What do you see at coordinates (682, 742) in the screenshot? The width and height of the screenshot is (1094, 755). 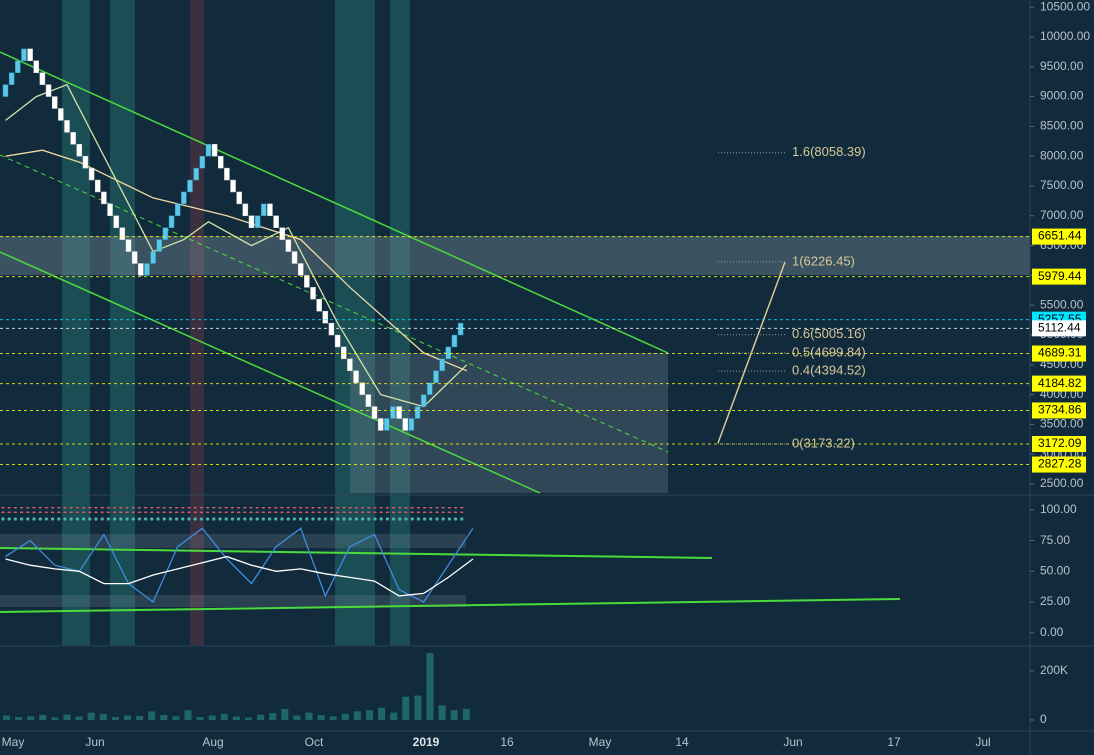 I see `x-tick-label: 14` at bounding box center [682, 742].